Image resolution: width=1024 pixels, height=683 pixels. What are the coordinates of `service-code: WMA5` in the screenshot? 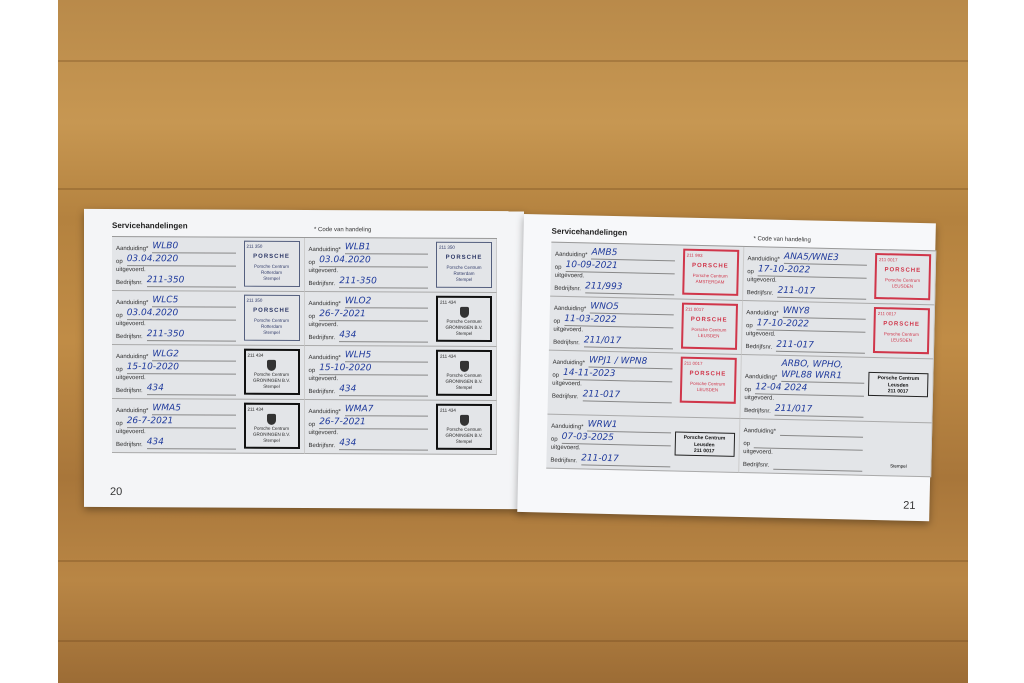 It's located at (194, 409).